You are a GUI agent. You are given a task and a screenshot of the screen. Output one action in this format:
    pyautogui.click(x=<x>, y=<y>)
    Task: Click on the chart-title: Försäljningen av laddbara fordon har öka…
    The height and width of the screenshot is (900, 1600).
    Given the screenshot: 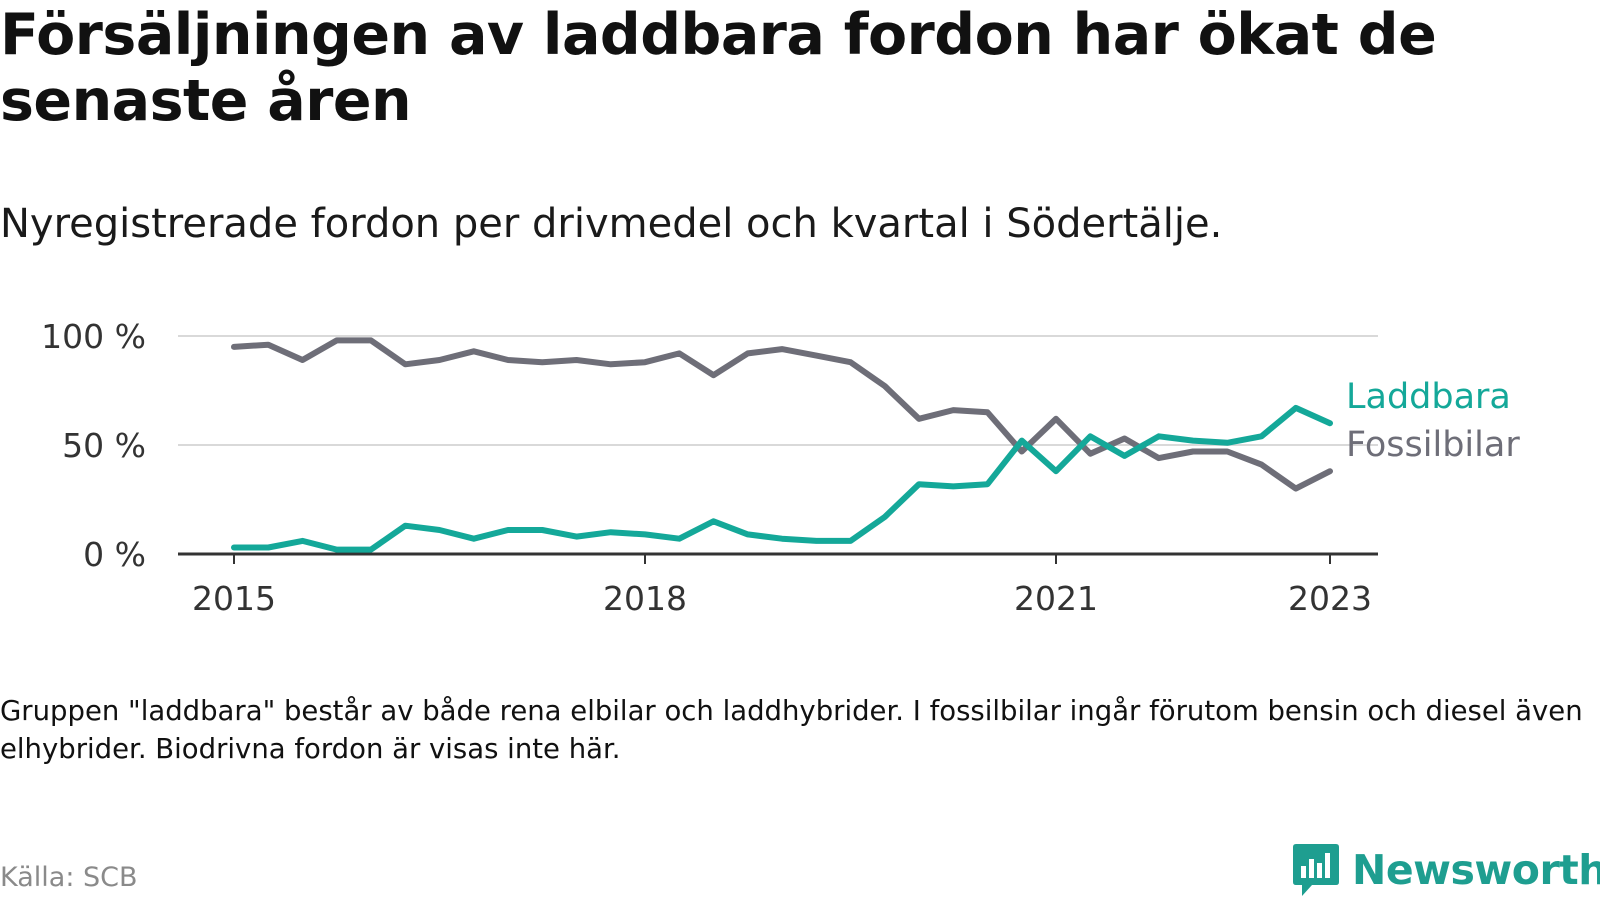 What is the action you would take?
    pyautogui.click(x=718, y=68)
    